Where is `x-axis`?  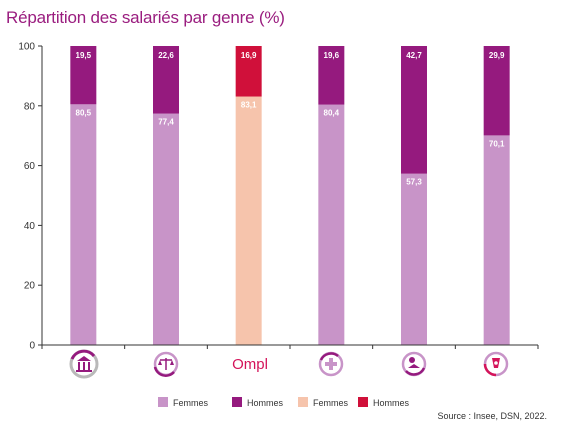 x-axis is located at coordinates (290, 346).